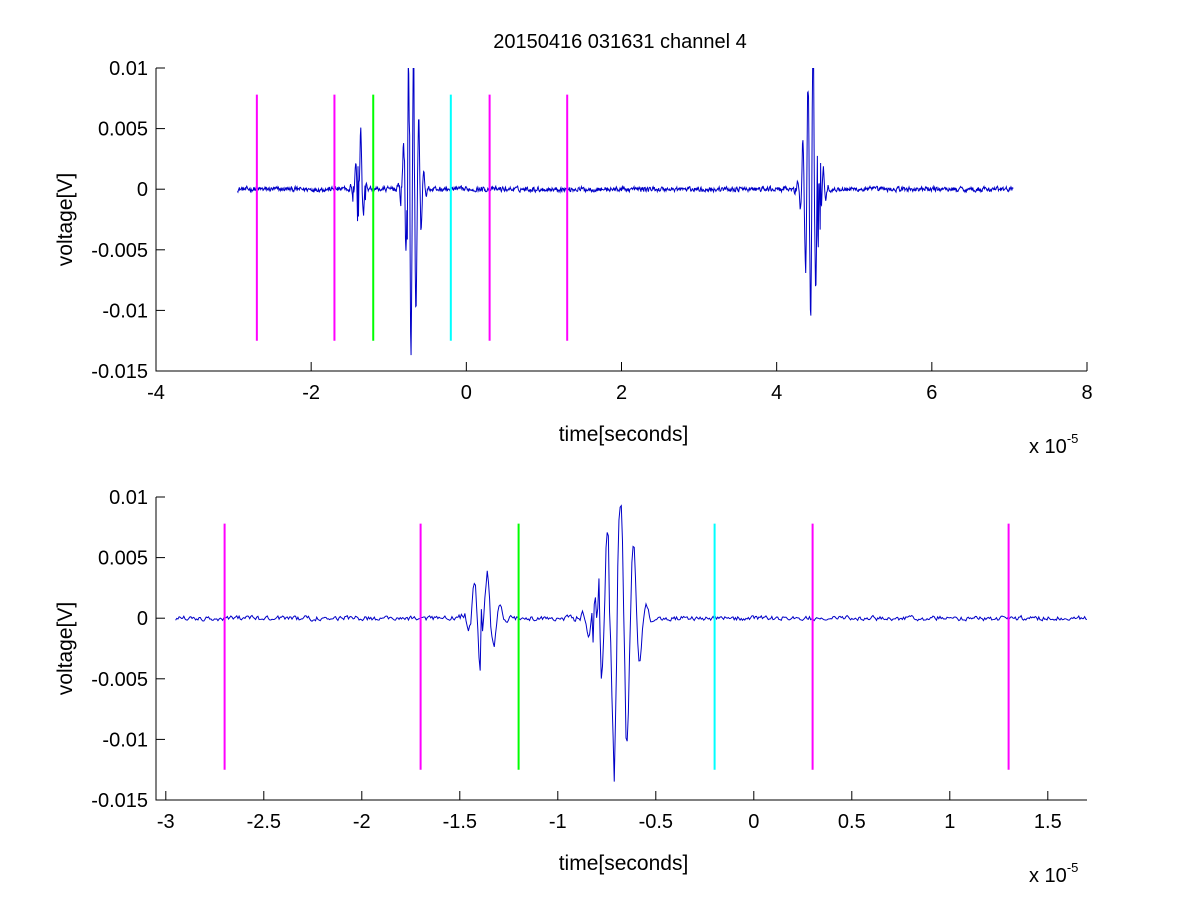  I want to click on x-tick-label: 4, so click(776, 393).